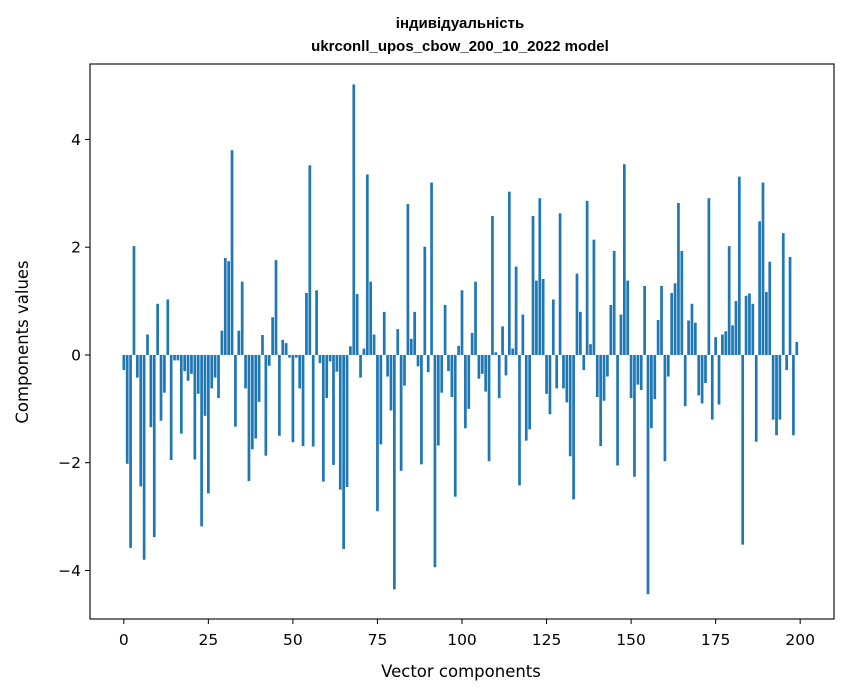 This screenshot has height=696, width=847. What do you see at coordinates (69, 463) in the screenshot?
I see `y-tick-label: −2` at bounding box center [69, 463].